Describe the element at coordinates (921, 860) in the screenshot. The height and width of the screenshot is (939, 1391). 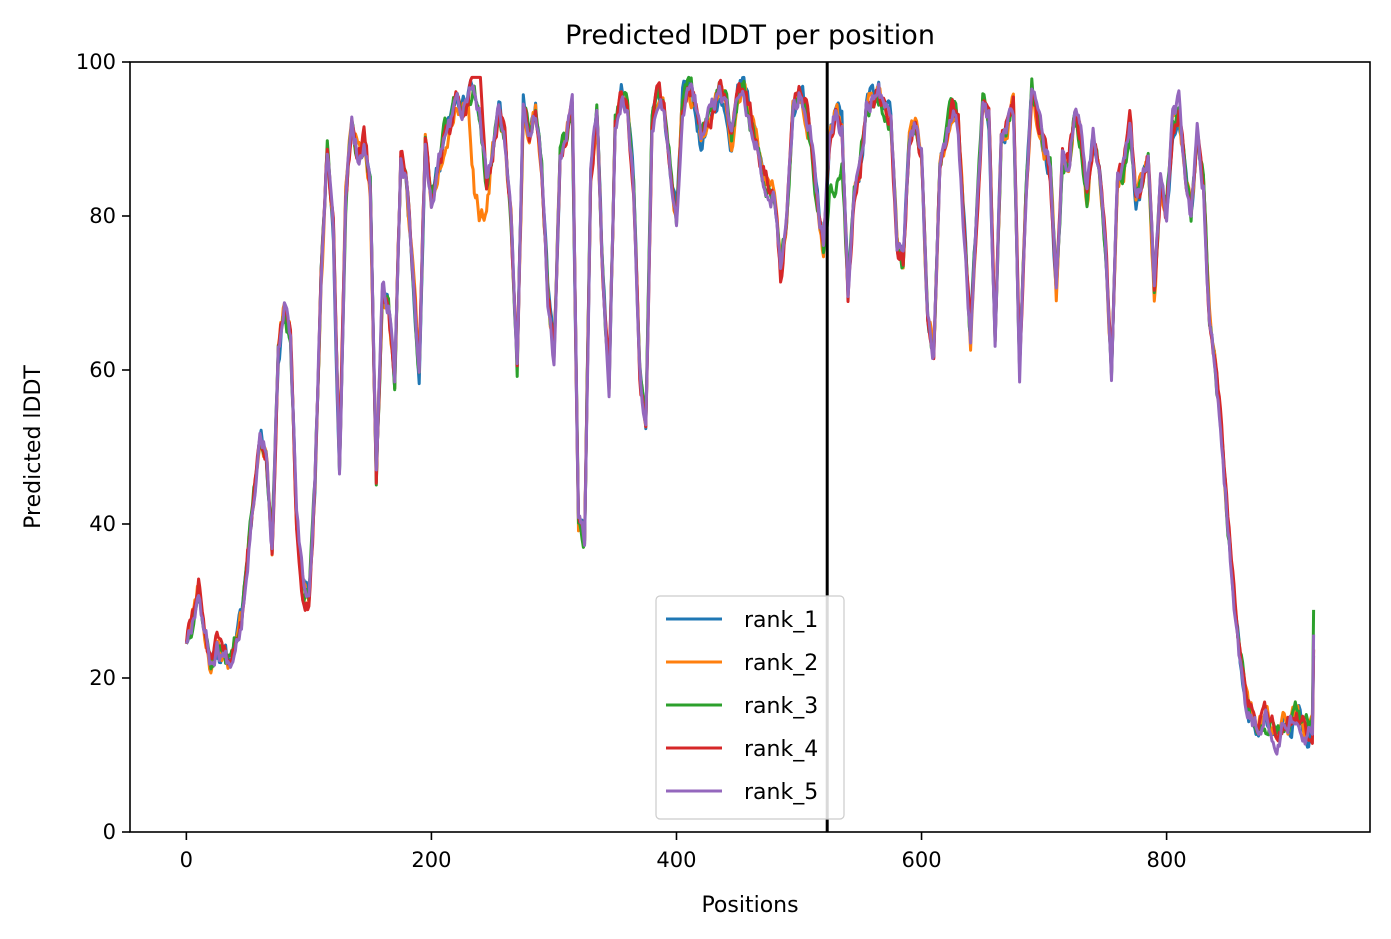
I see `x-tick-label: 600` at that location.